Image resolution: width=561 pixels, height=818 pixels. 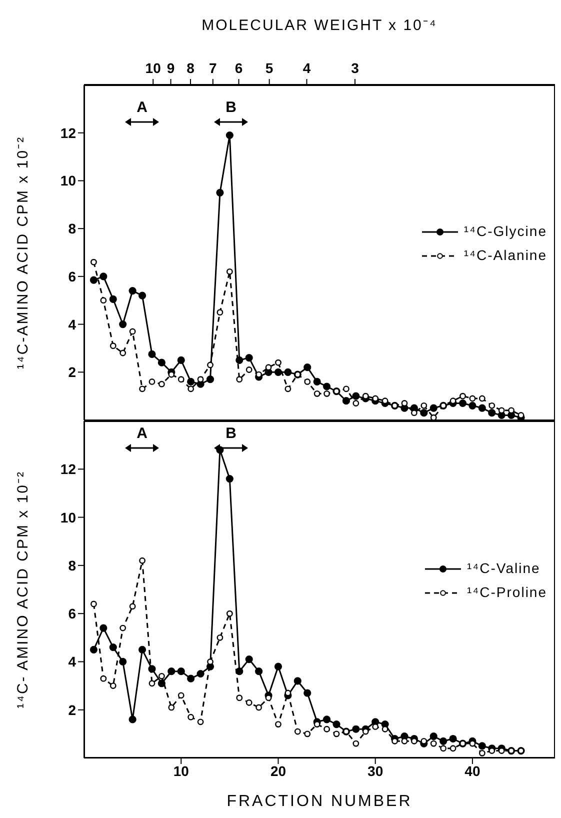 I want to click on x2-tick-label: 5, so click(x=269, y=68).